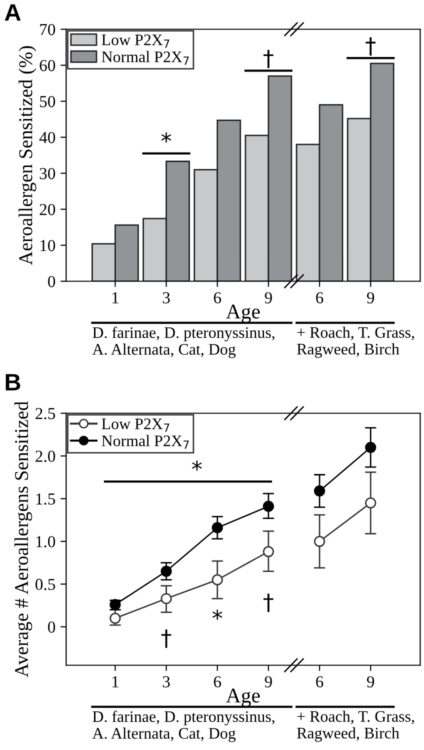 This screenshot has width=424, height=750. What do you see at coordinates (47, 138) in the screenshot?
I see `y-tick-label: 40` at bounding box center [47, 138].